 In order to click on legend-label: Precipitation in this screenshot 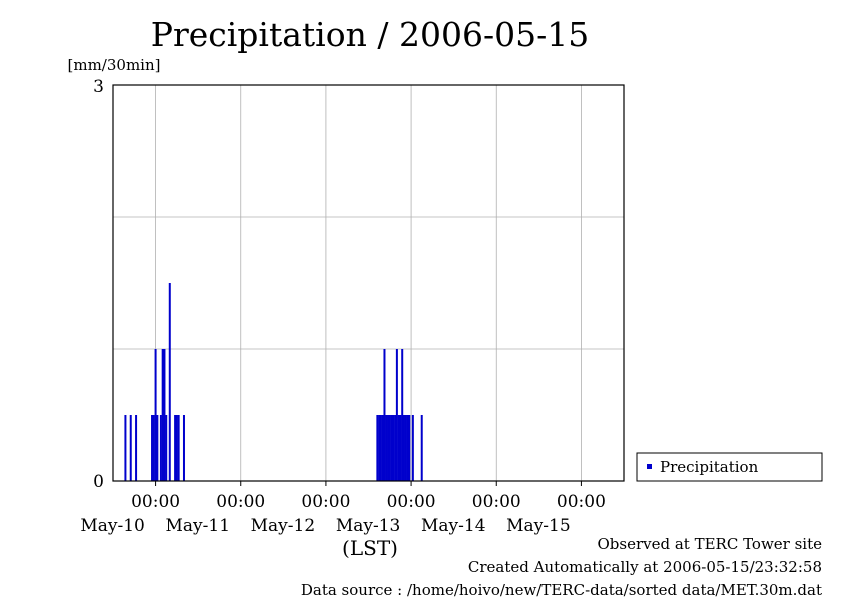, I will do `click(709, 467)`.